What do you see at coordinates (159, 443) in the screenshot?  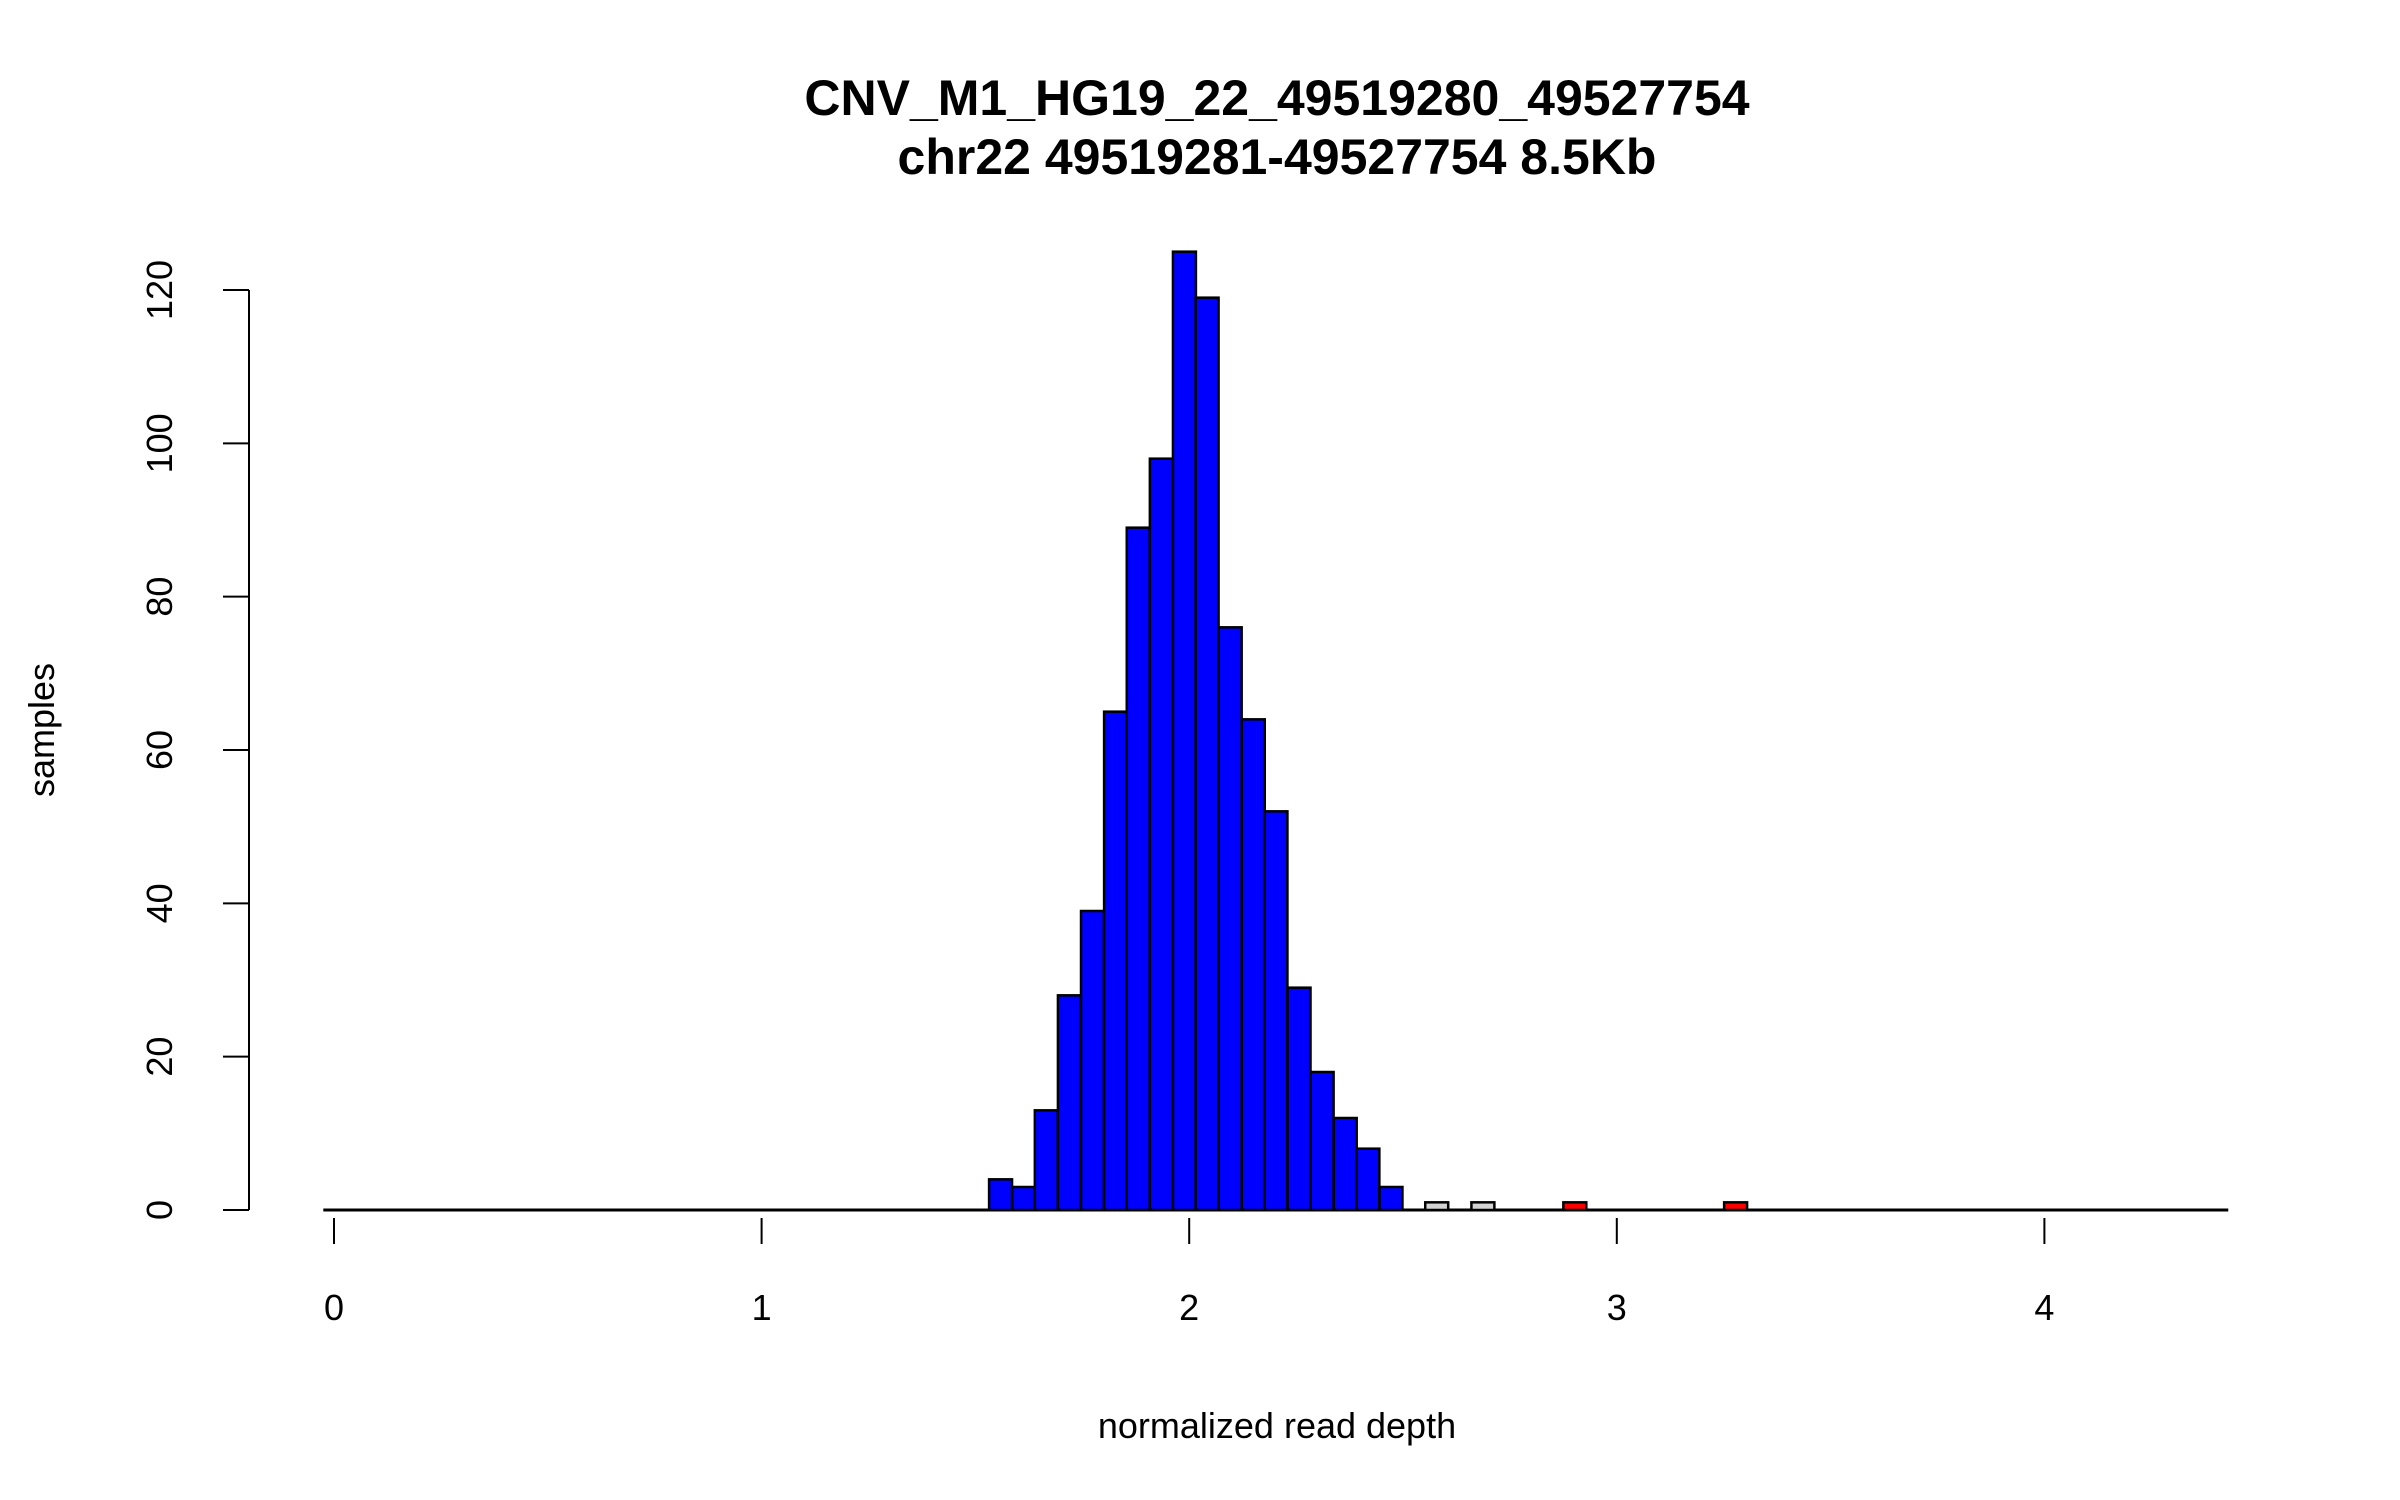 I see `y-tick-label: 100` at bounding box center [159, 443].